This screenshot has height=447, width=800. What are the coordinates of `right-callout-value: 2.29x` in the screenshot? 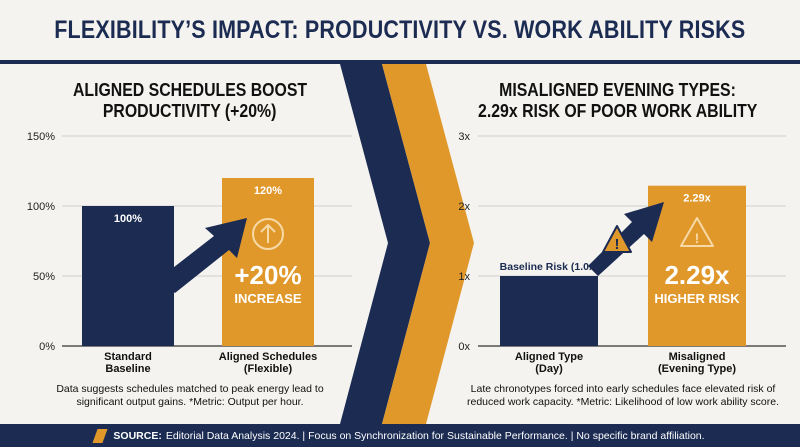 It's located at (697, 275).